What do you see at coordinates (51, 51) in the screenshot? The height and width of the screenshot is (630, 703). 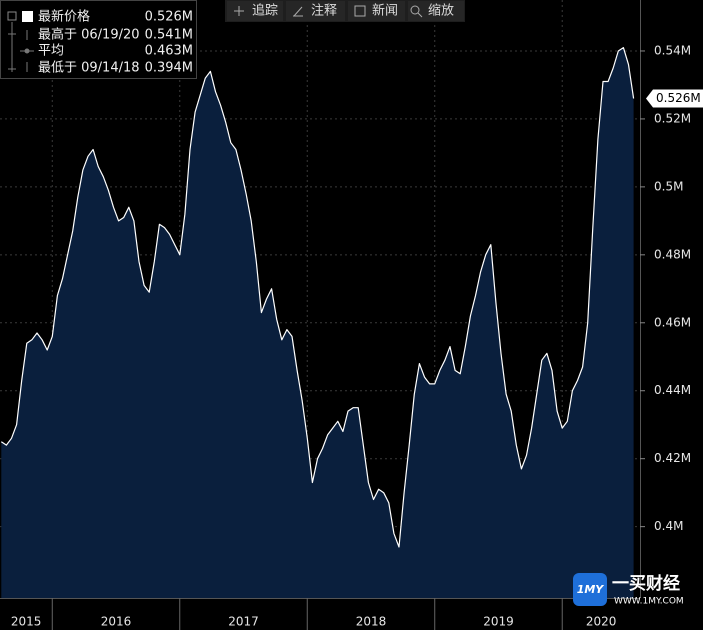 I see `stat-label: 平均` at bounding box center [51, 51].